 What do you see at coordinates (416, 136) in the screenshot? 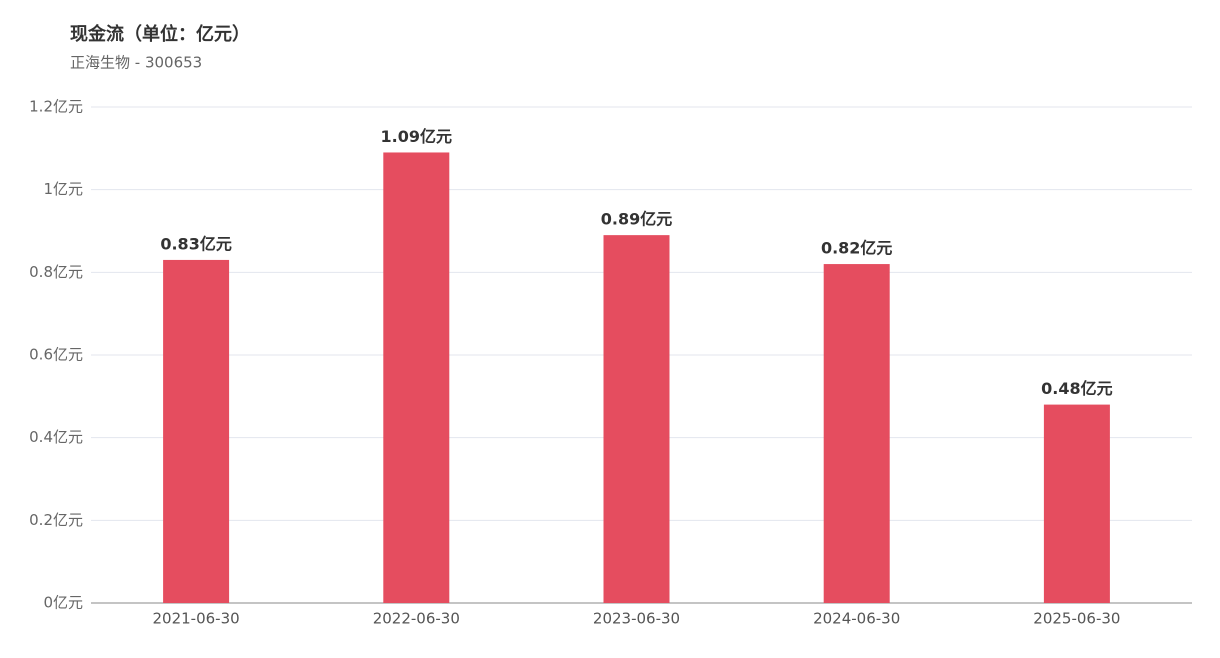
I see `value-label: 1.09亿元` at bounding box center [416, 136].